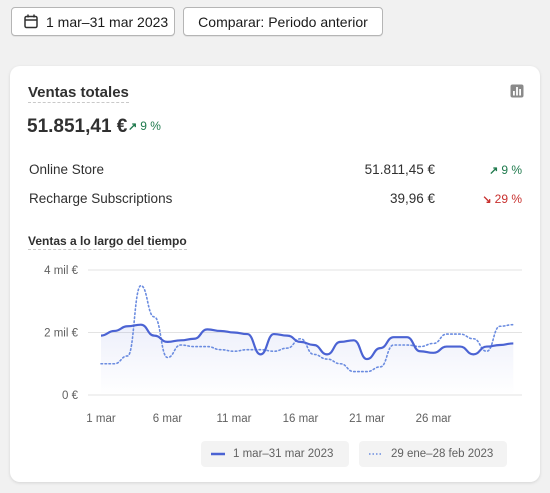  I want to click on channel-name: Online Store, so click(67, 169).